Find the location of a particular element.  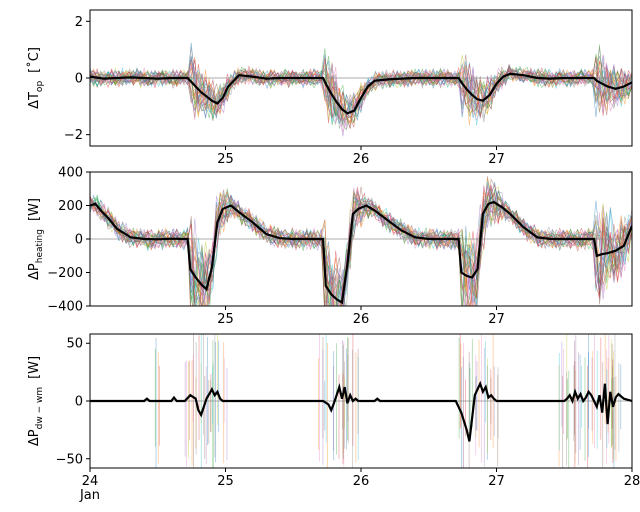

y-tick-label: −2 is located at coordinates (73, 135).